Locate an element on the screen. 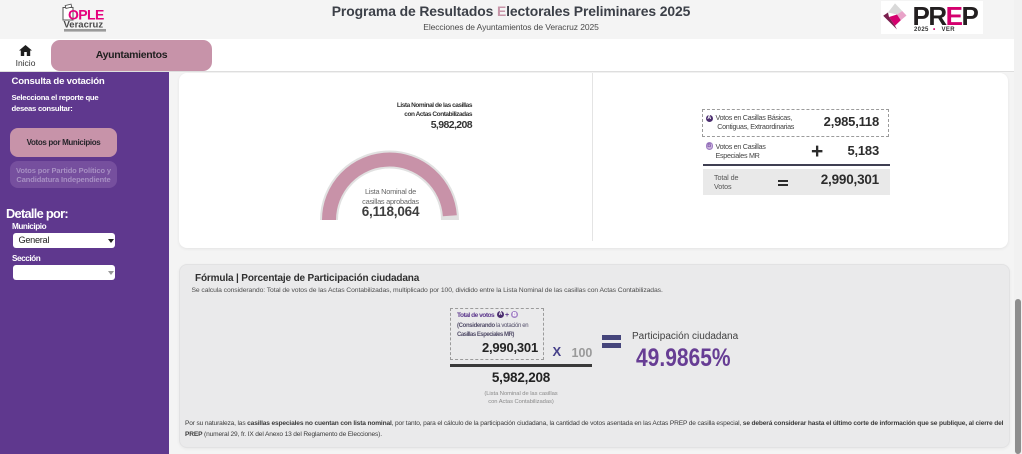 The image size is (1022, 454). svg-text: Veracruz is located at coordinates (84, 25).